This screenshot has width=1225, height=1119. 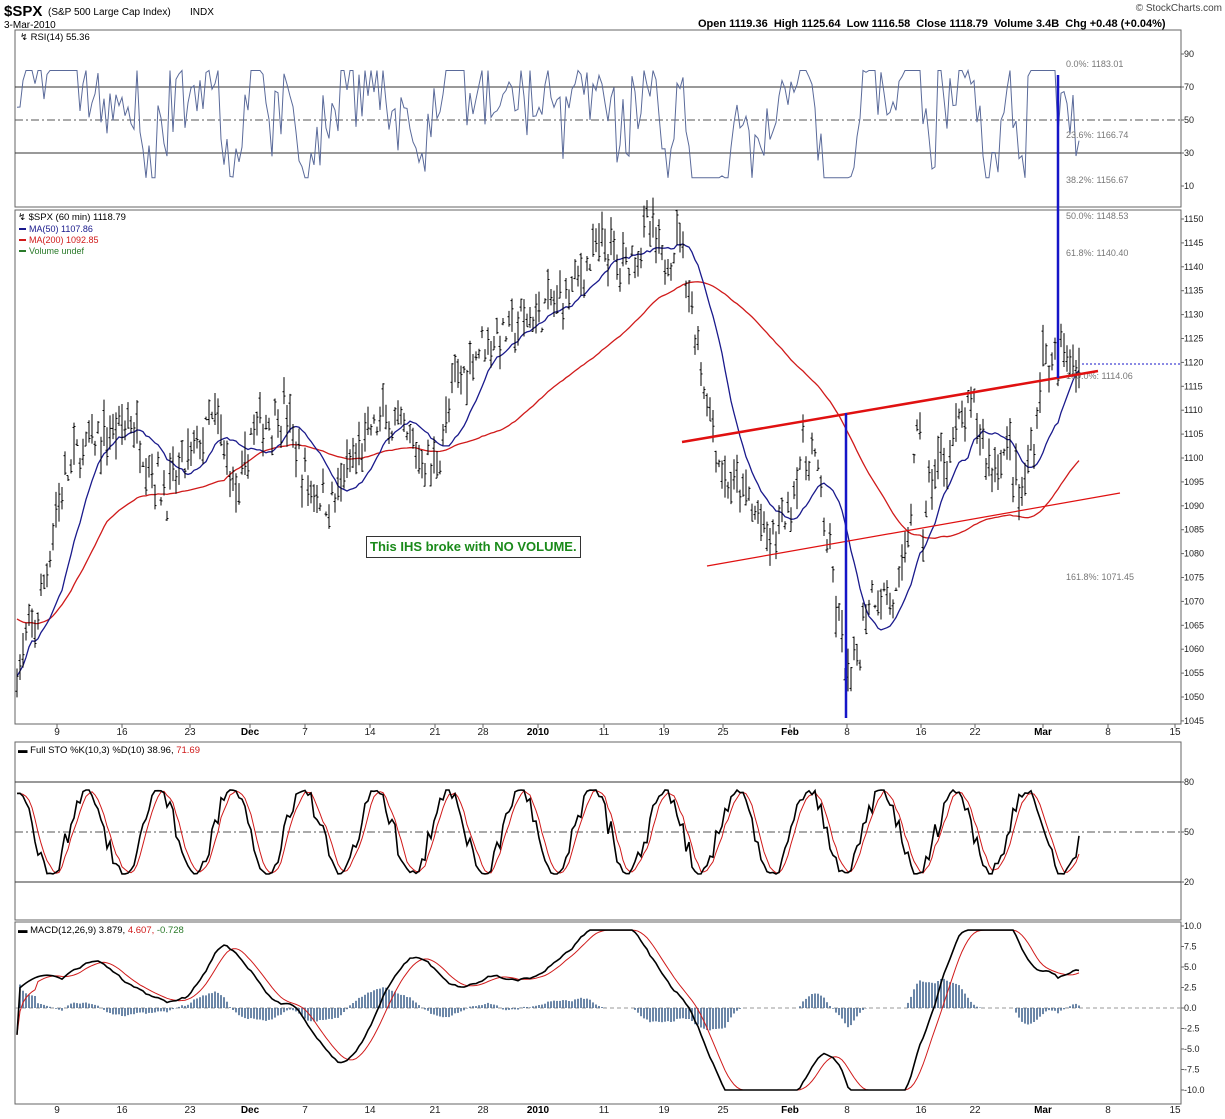 What do you see at coordinates (1194, 506) in the screenshot?
I see `price-y-tick: 1090` at bounding box center [1194, 506].